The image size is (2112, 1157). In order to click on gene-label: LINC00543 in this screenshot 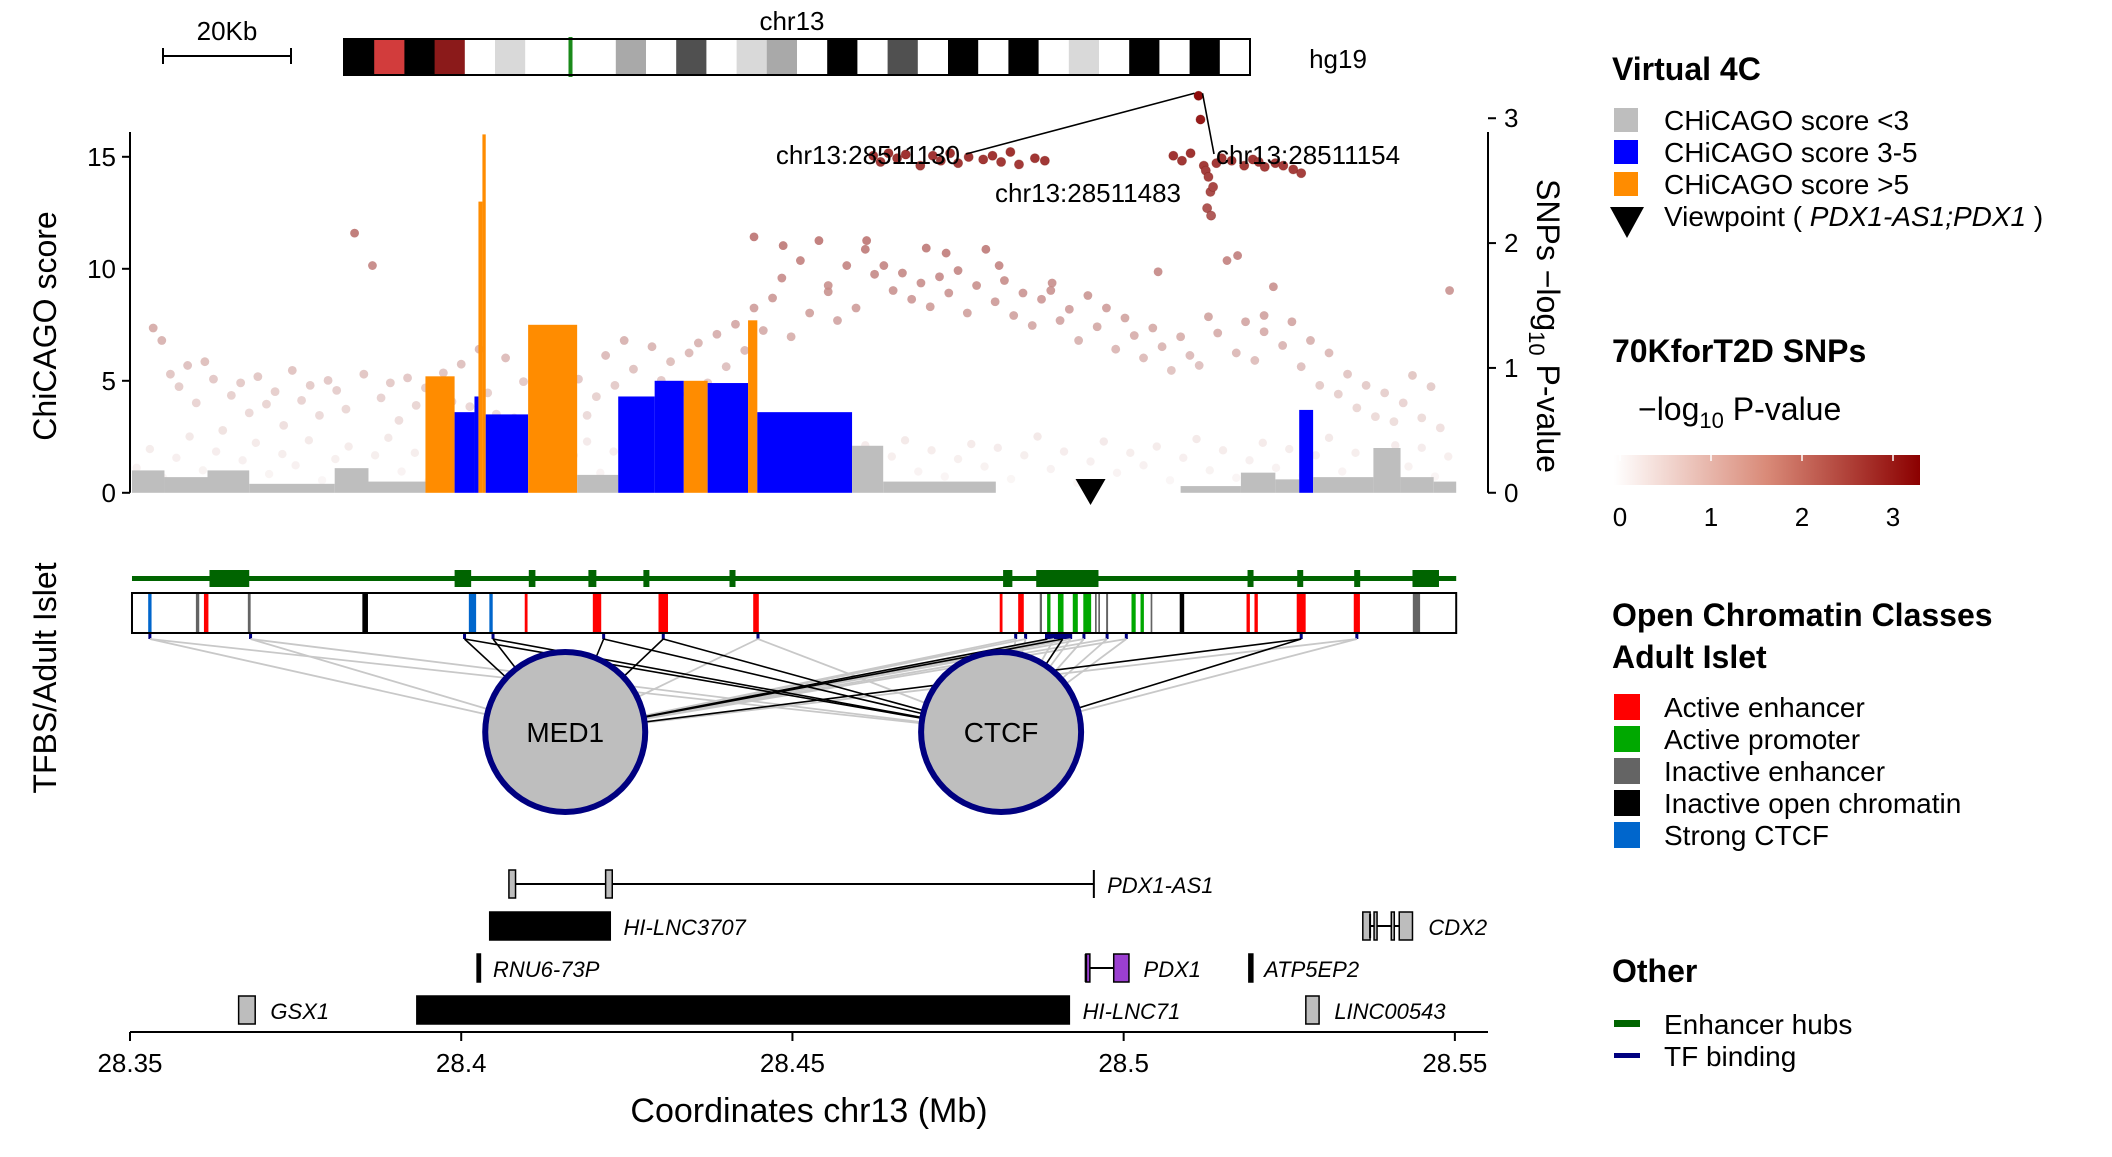, I will do `click(1390, 1011)`.